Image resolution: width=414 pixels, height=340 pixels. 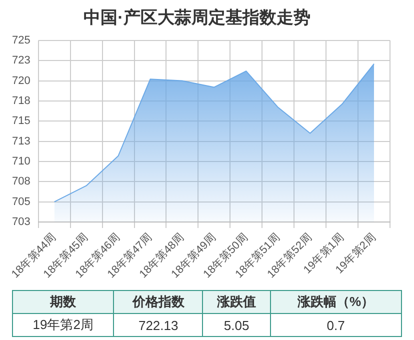 What do you see at coordinates (197, 17) in the screenshot?
I see `chart-title: 中国·产区大蒜周定基指数走势` at bounding box center [197, 17].